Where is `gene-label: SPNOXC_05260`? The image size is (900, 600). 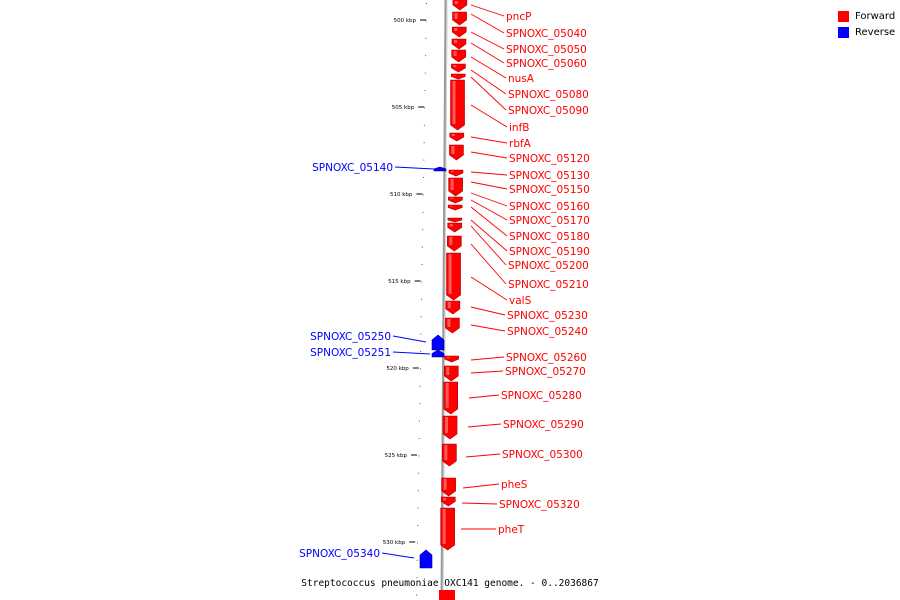 gene-label: SPNOXC_05260 is located at coordinates (546, 358).